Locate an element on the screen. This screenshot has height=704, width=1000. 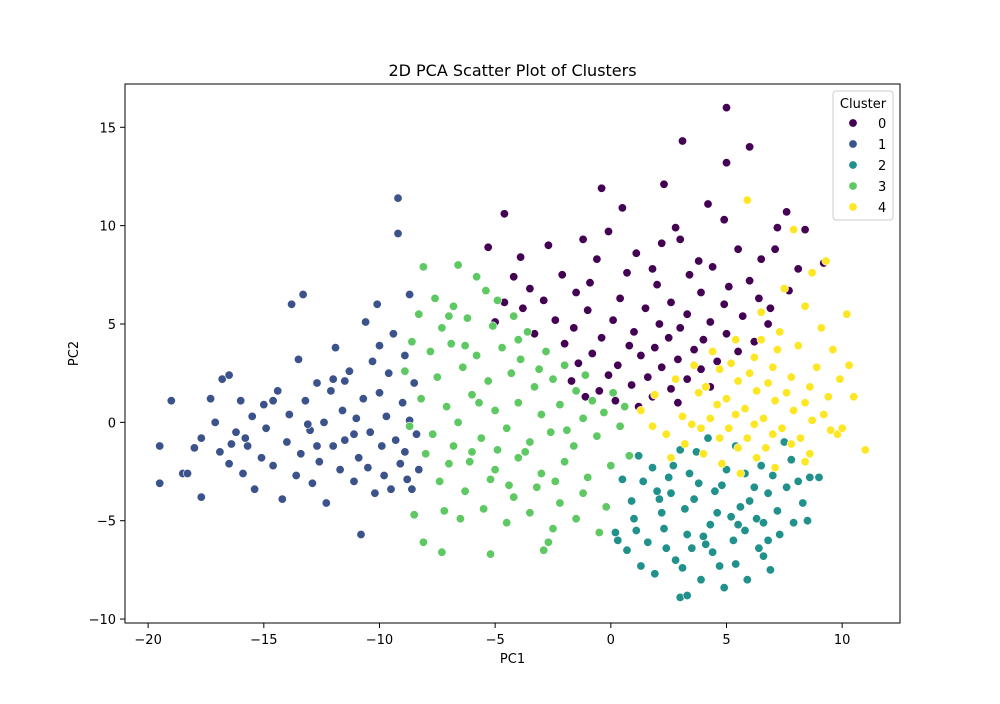
y-tick-label: 15 is located at coordinates (107, 128).